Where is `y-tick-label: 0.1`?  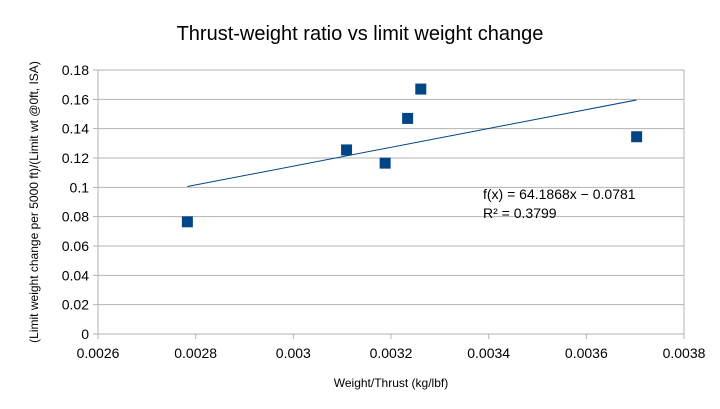 y-tick-label: 0.1 is located at coordinates (80, 187).